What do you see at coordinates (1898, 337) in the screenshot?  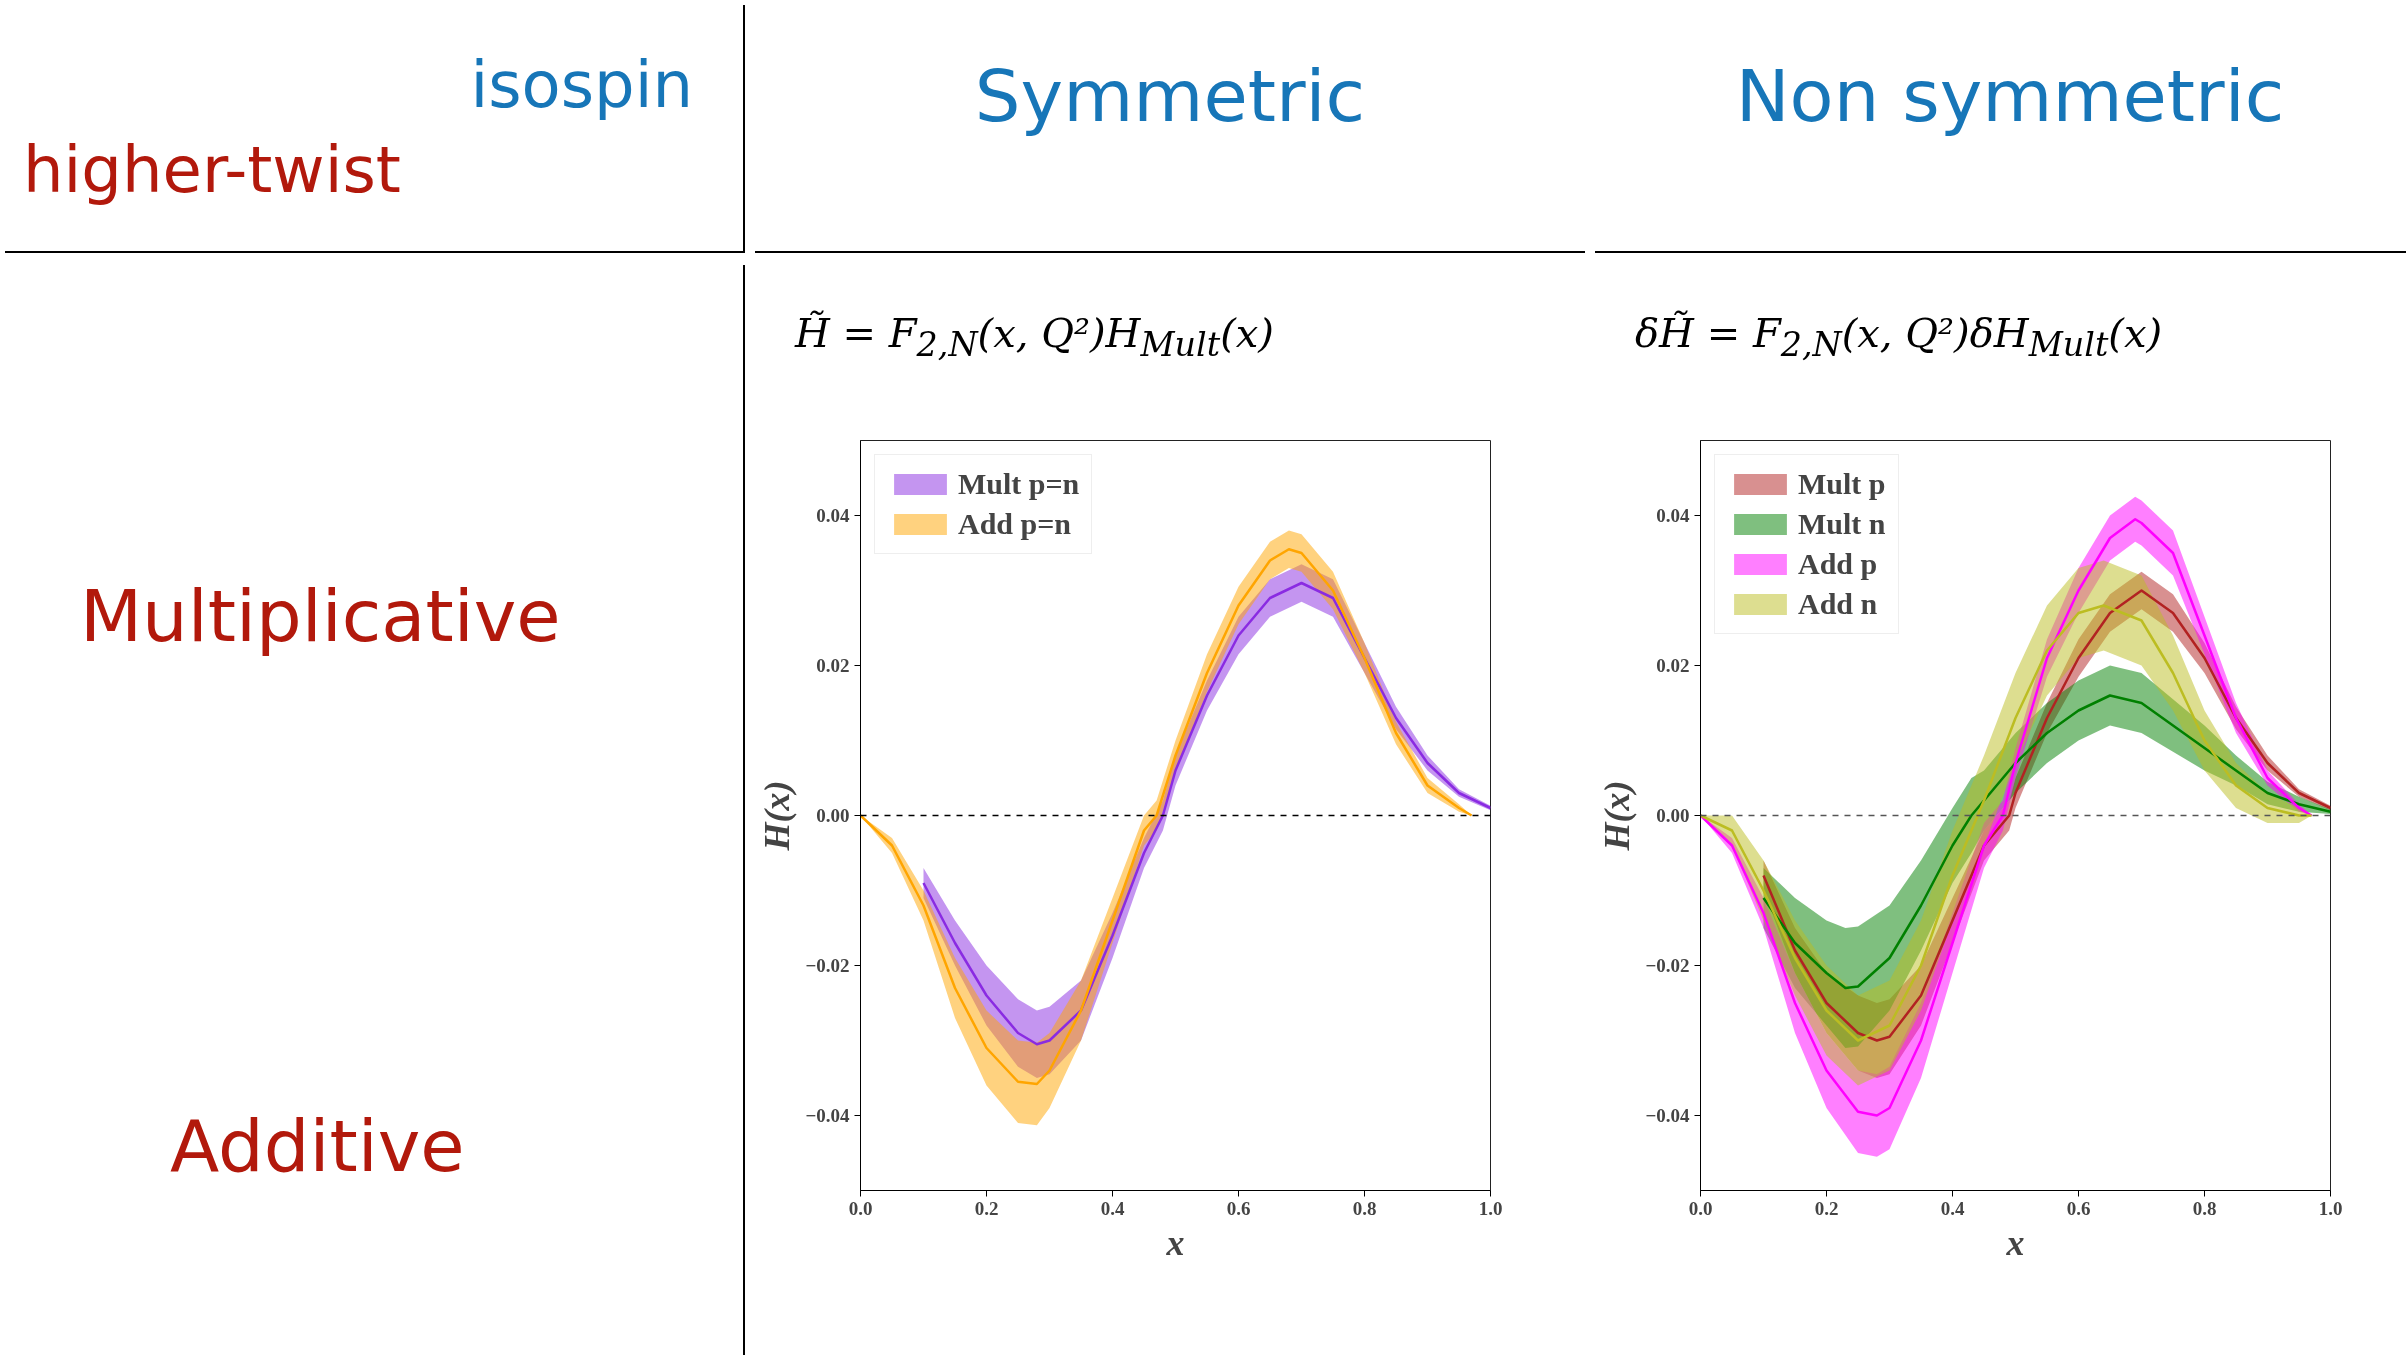 I see `chart-title: δH̃ = F$_{2,N}$(x, Q²)δH$_{Mult}$(x)` at bounding box center [1898, 337].